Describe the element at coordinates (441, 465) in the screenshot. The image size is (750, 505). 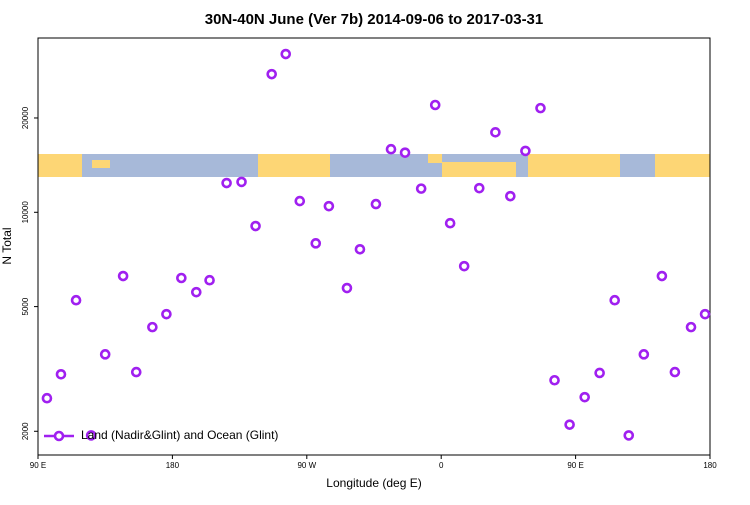
I see `x-tick-label: 0` at that location.